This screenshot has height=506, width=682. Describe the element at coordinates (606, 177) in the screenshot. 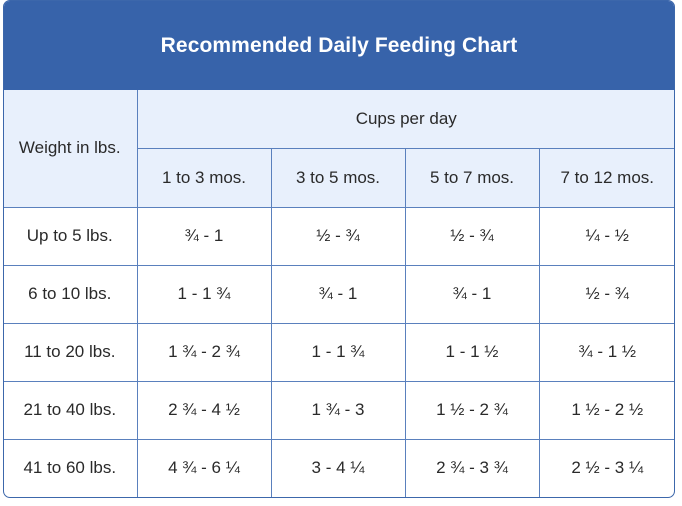

I see `age-column-header: 7 to 12 mos.` at that location.